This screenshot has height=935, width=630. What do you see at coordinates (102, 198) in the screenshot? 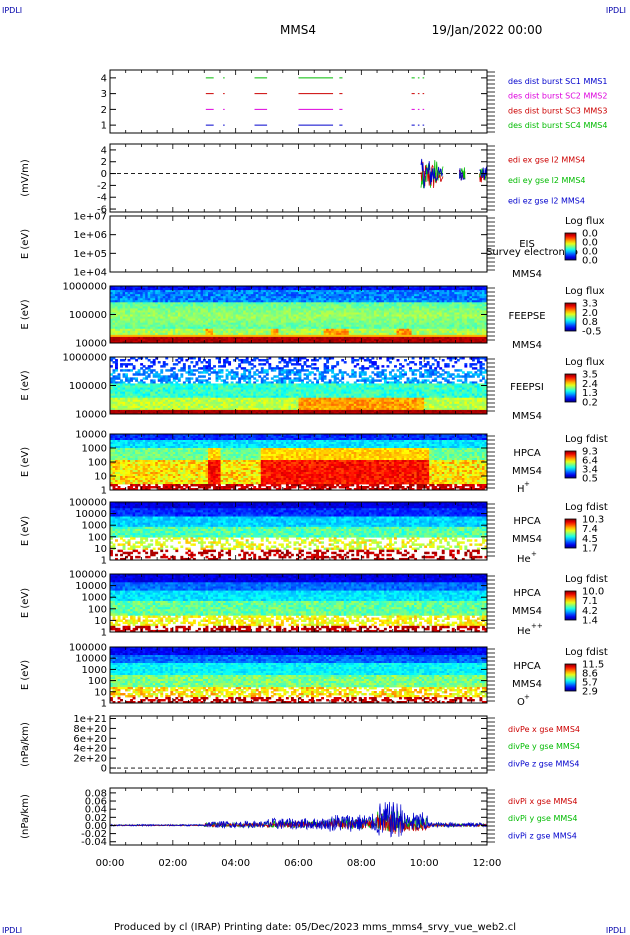
I see `y-tick-label: -4` at bounding box center [102, 198].